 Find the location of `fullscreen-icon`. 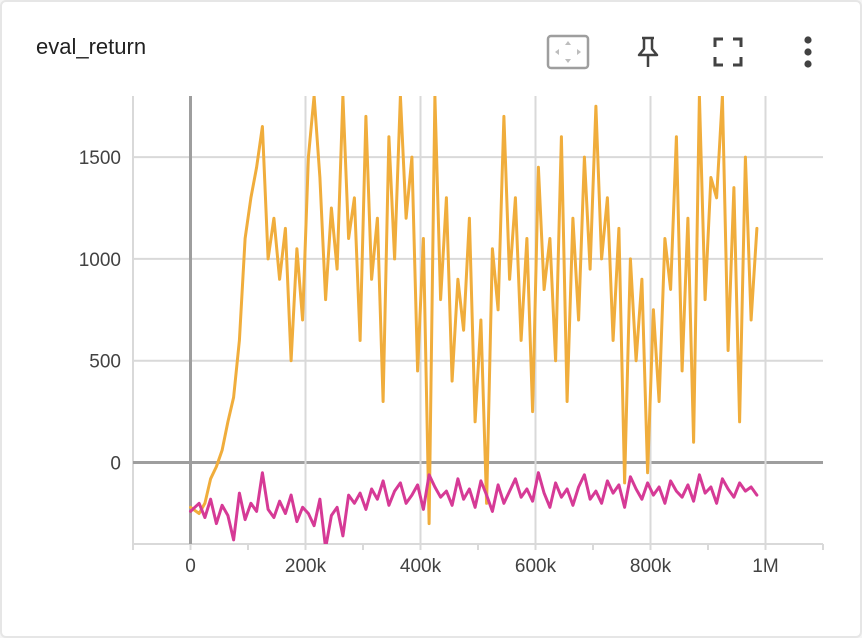

fullscreen-icon is located at coordinates (728, 52).